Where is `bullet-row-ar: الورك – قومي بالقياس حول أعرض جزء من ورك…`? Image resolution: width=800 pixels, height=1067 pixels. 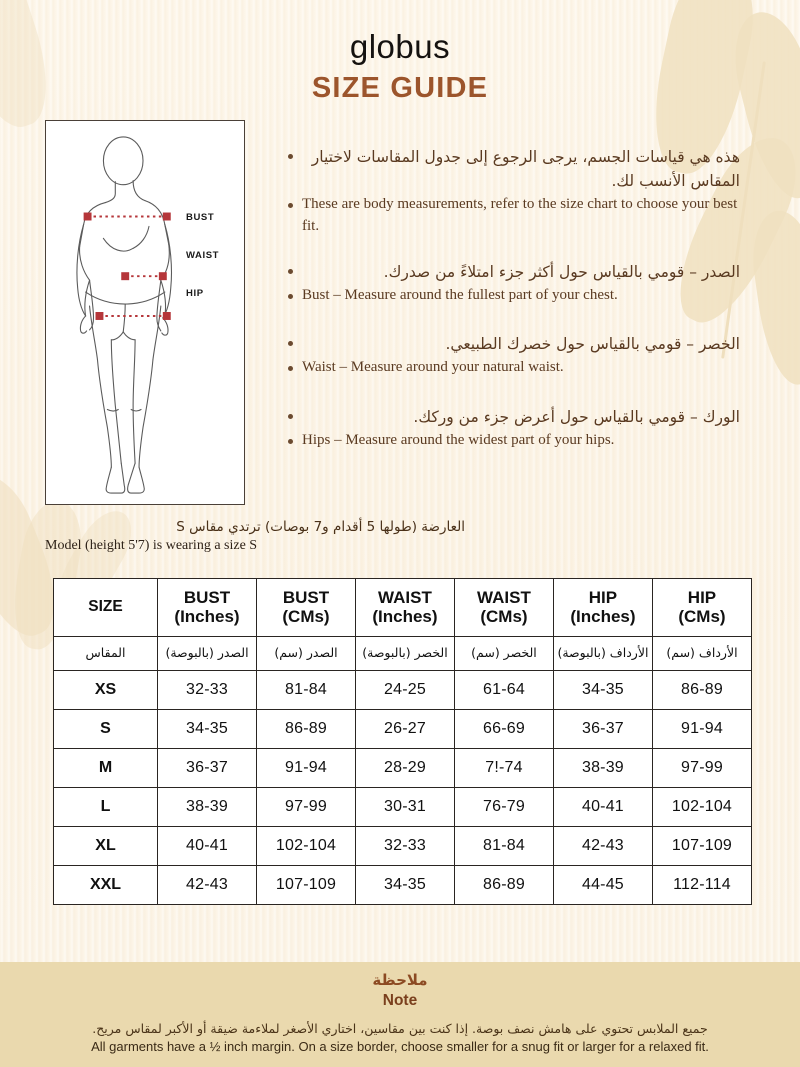
bullet-row-ar: الورك – قومي بالقياس حول أعرض جزء من ورك… is located at coordinates (514, 417).